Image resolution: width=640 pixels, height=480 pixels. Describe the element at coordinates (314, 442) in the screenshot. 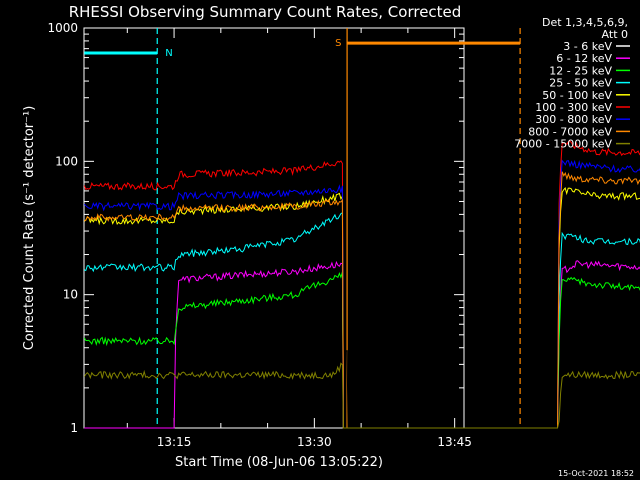

I see `x-tick-label: 13:30` at that location.